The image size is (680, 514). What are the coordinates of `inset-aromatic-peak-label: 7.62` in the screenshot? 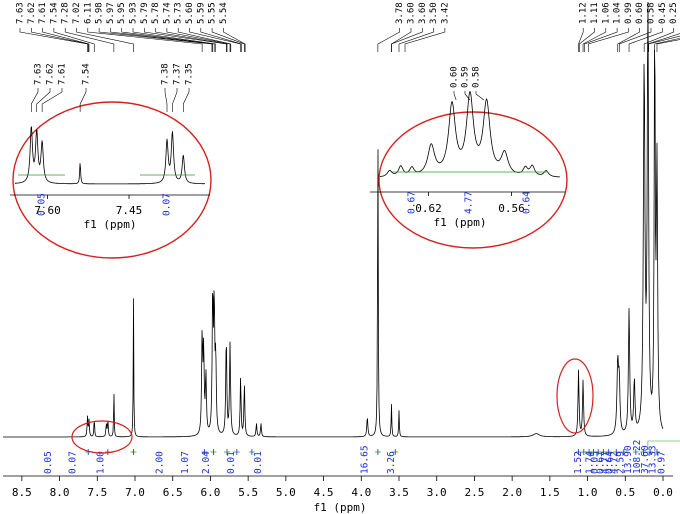 It's located at (51, 74).